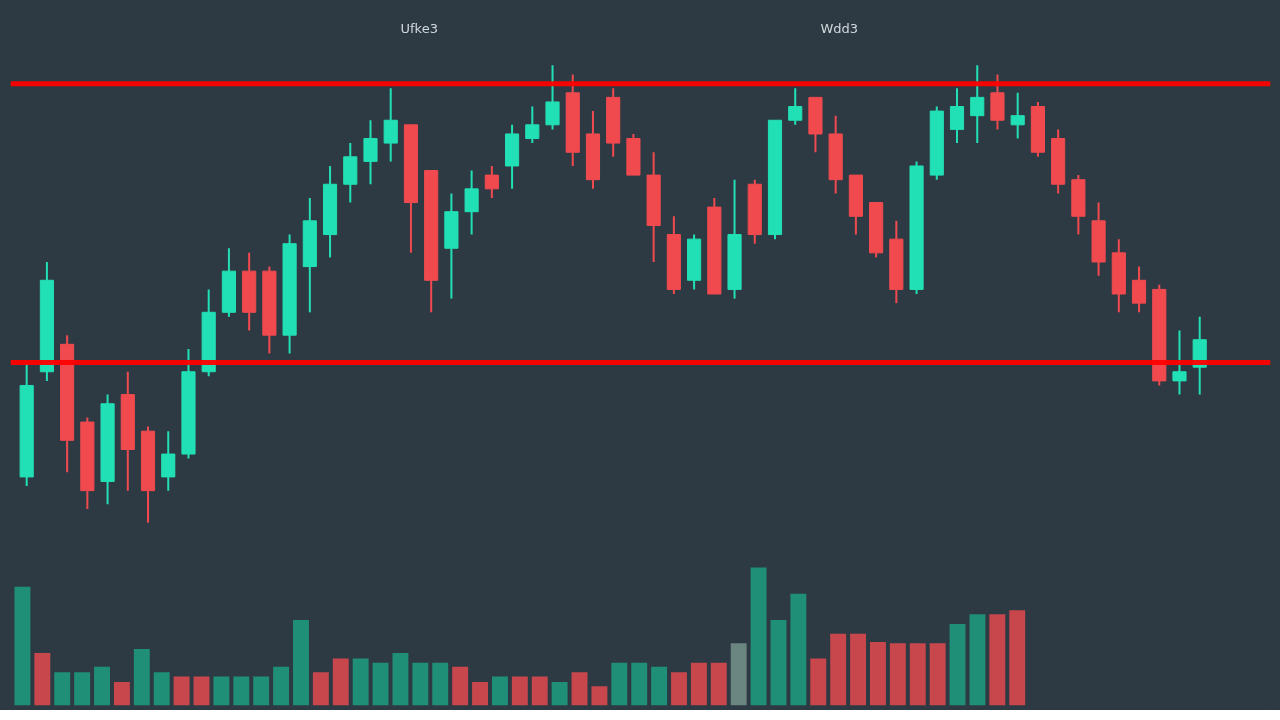 Image resolution: width=1280 pixels, height=720 pixels. I want to click on text: Ufke3, so click(419, 28).